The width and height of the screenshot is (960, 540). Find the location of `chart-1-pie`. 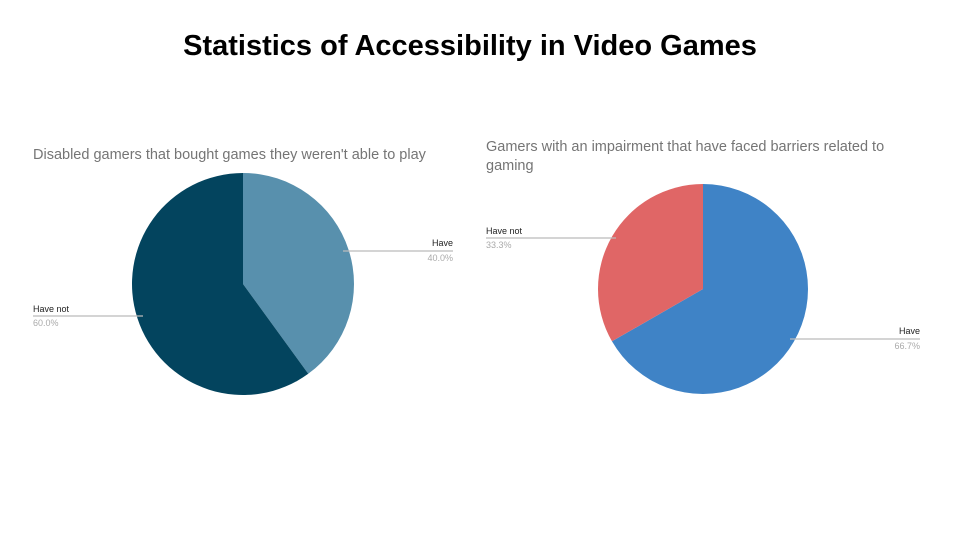

chart-1-pie is located at coordinates (242, 284).